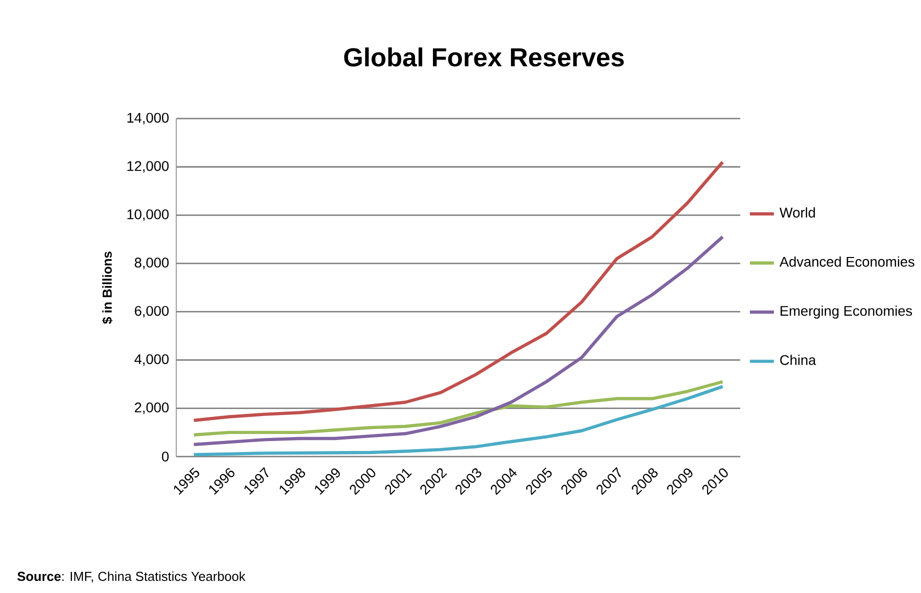 The height and width of the screenshot is (593, 921). What do you see at coordinates (165, 457) in the screenshot?
I see `y-tick-label: 0` at bounding box center [165, 457].